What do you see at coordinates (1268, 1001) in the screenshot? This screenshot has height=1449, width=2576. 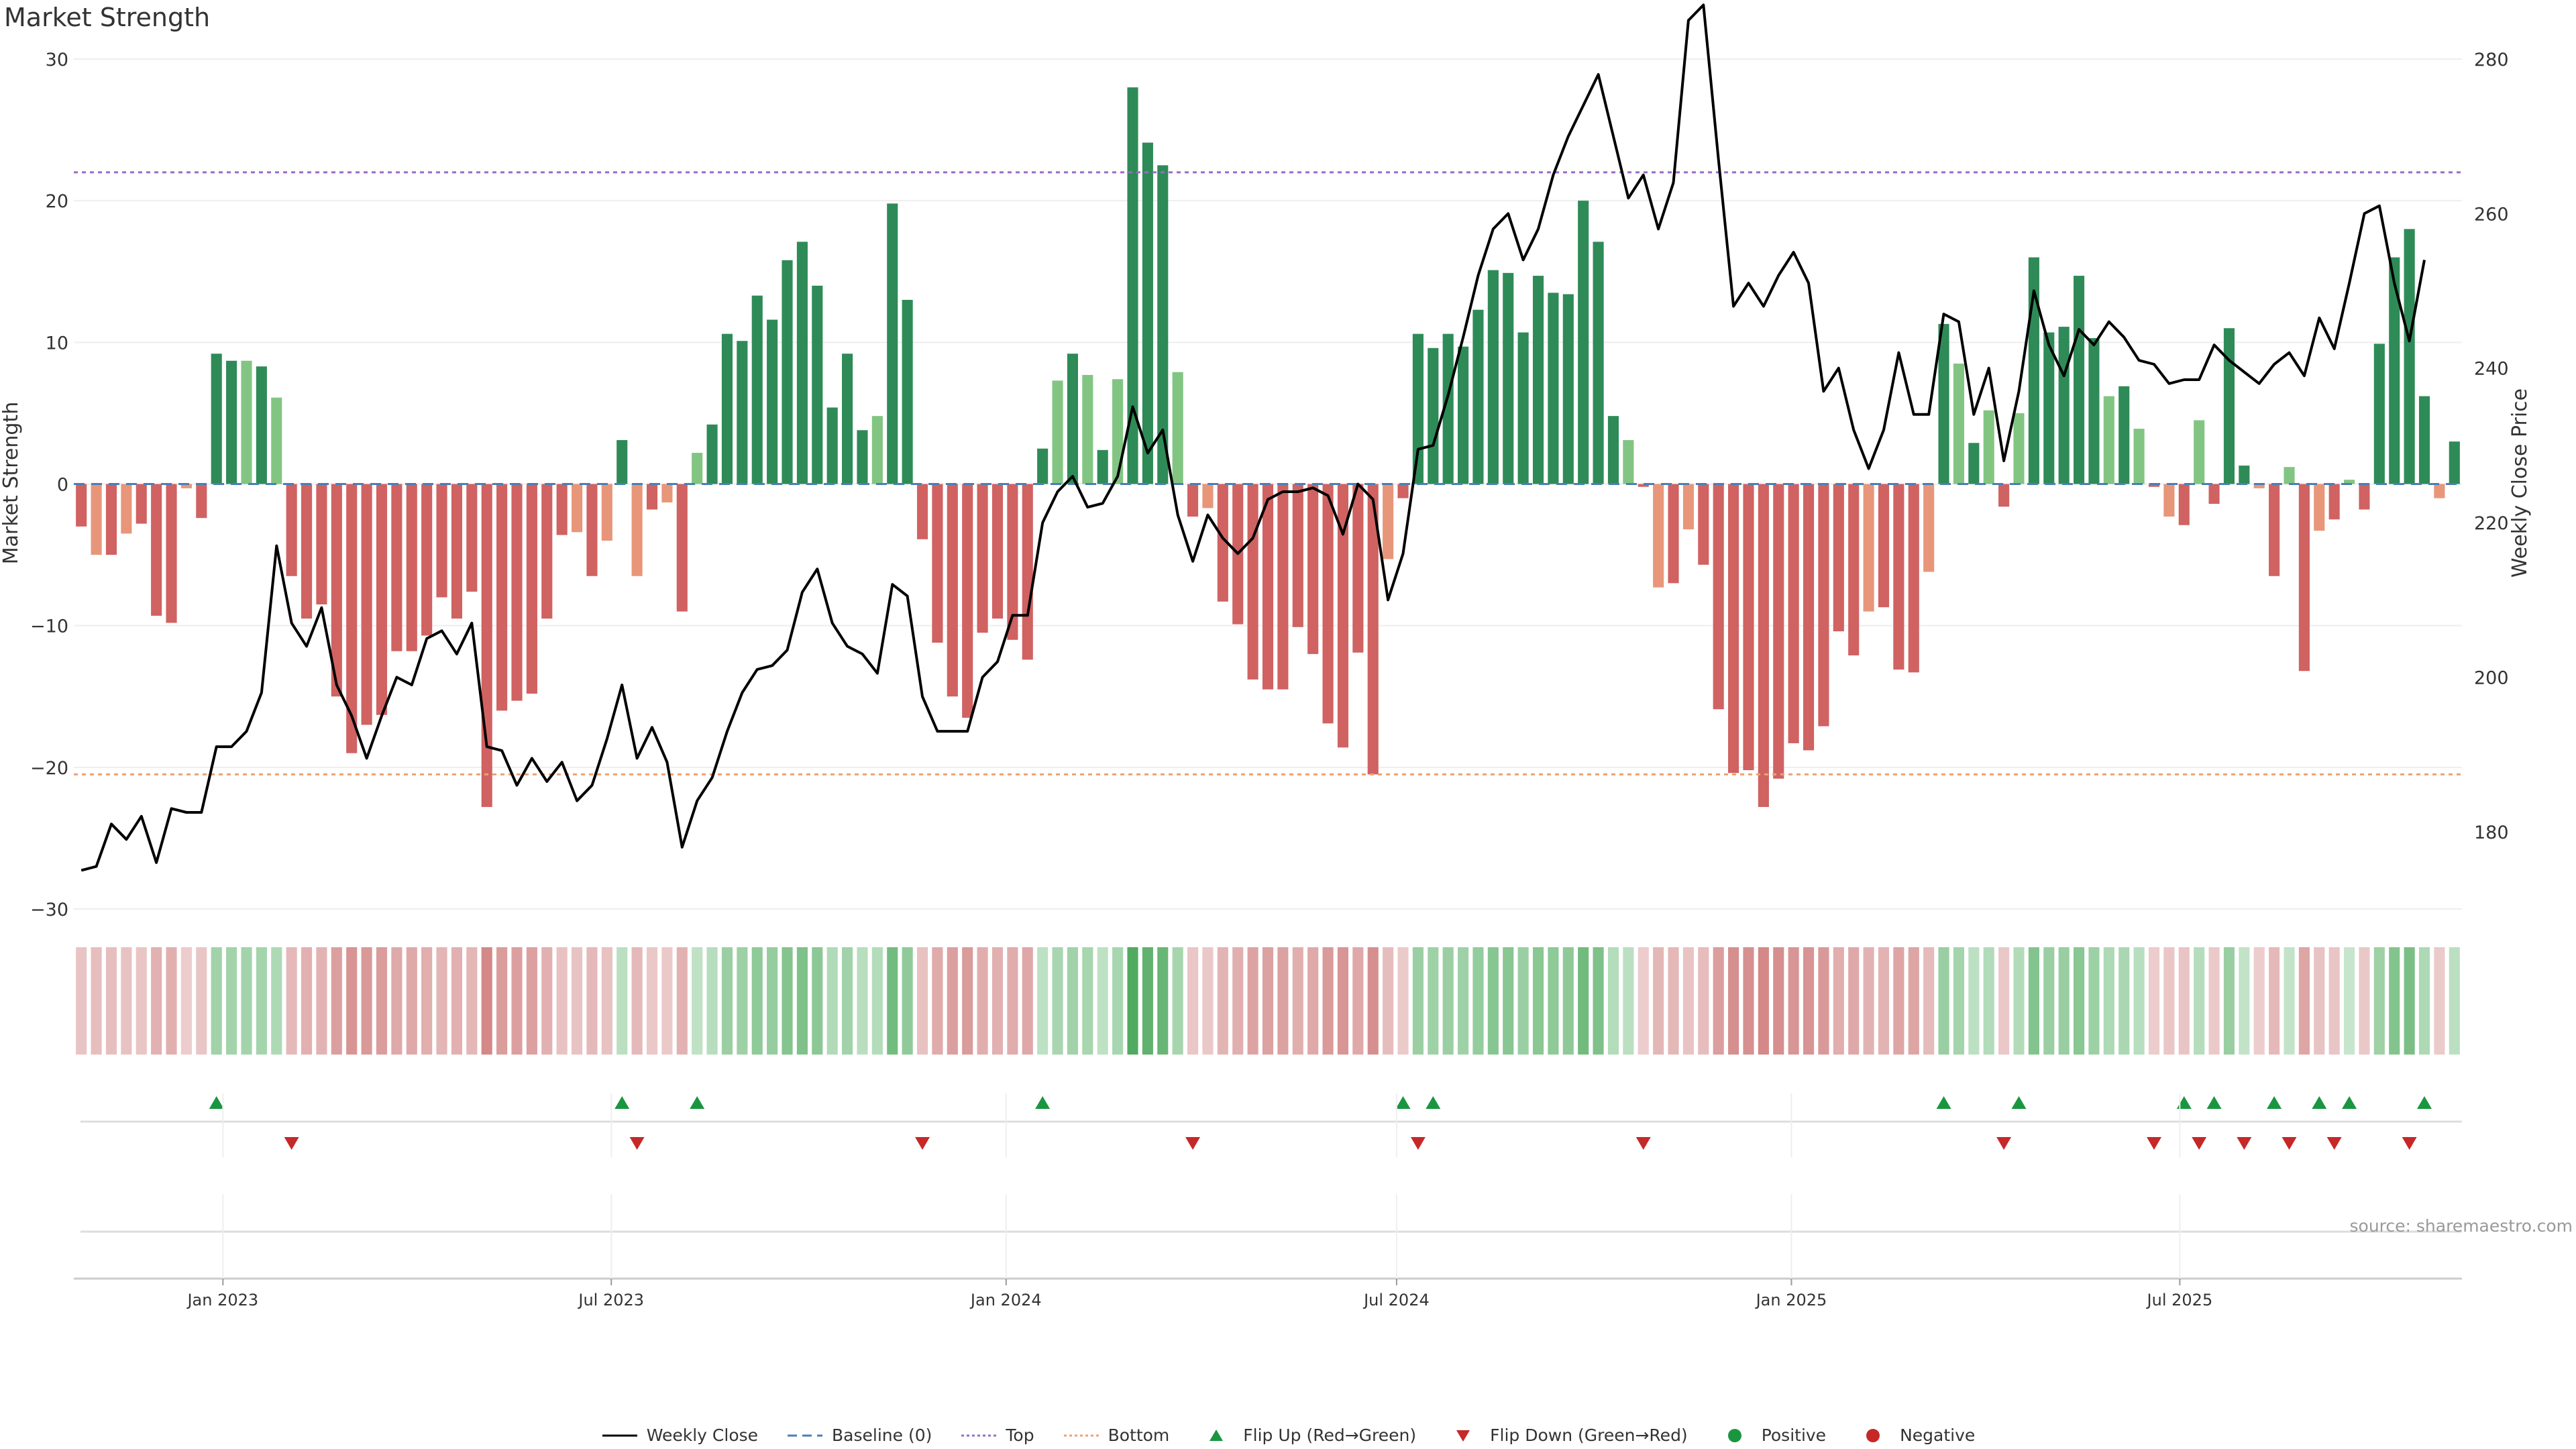 I see `heat-strip` at bounding box center [1268, 1001].